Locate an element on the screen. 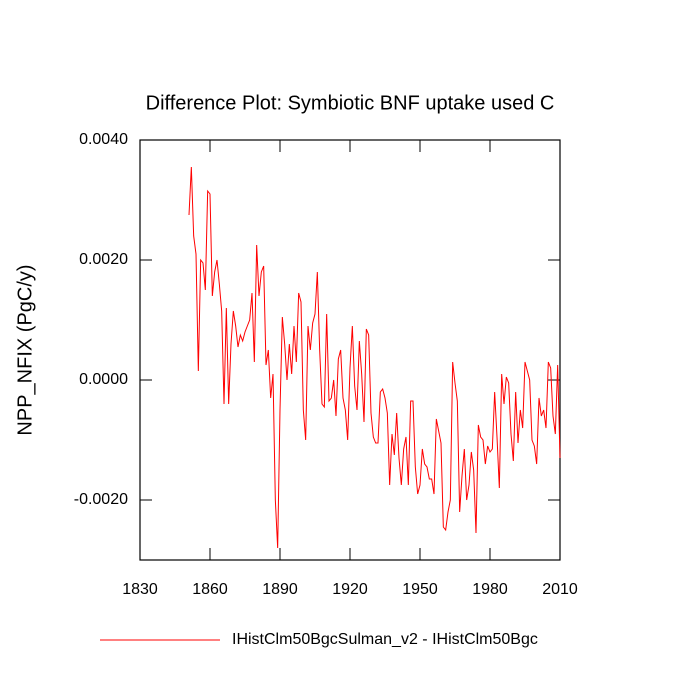  x-tick-label: 2010 is located at coordinates (560, 589).